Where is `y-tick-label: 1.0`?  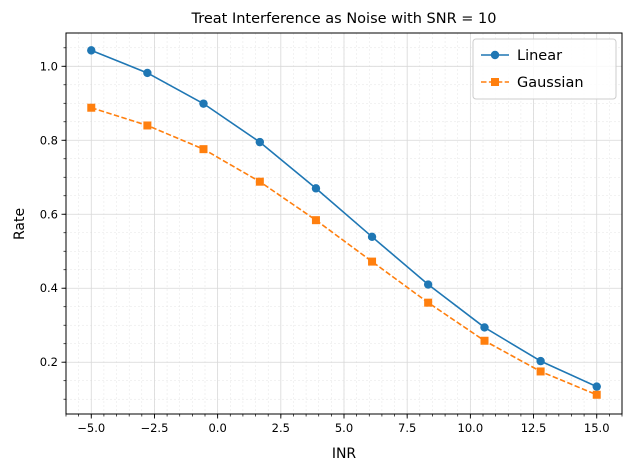 y-tick-label: 1.0 is located at coordinates (49, 66).